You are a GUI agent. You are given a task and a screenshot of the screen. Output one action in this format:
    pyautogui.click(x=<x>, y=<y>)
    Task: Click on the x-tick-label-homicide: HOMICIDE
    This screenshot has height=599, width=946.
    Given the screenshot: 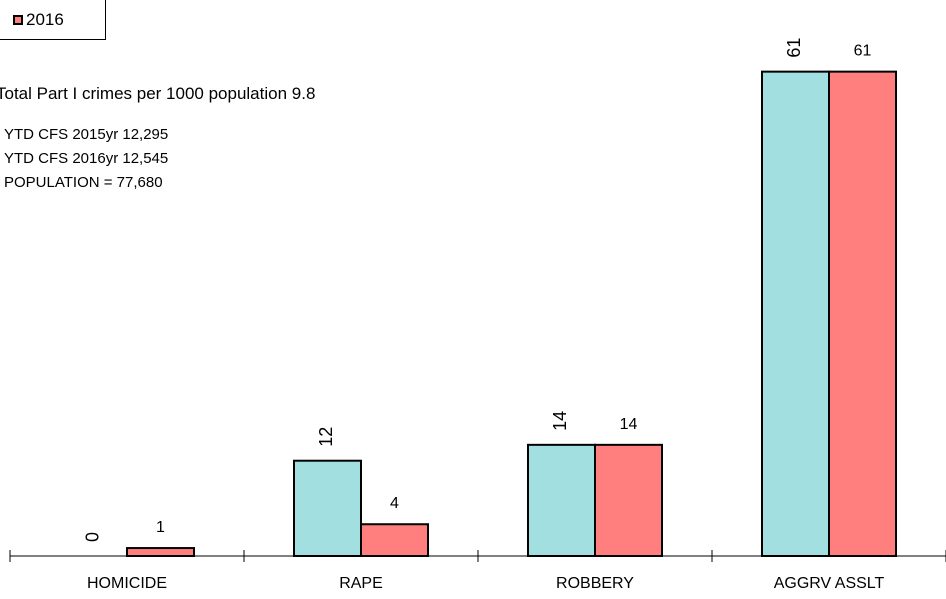 What is the action you would take?
    pyautogui.click(x=127, y=583)
    